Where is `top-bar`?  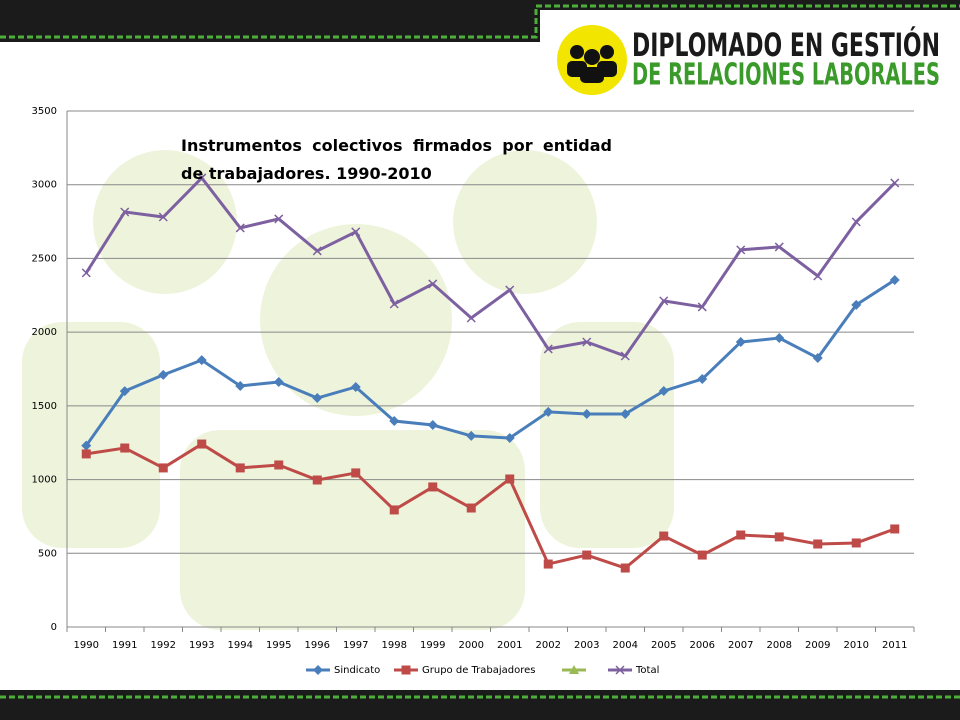 top-bar is located at coordinates (480, 21).